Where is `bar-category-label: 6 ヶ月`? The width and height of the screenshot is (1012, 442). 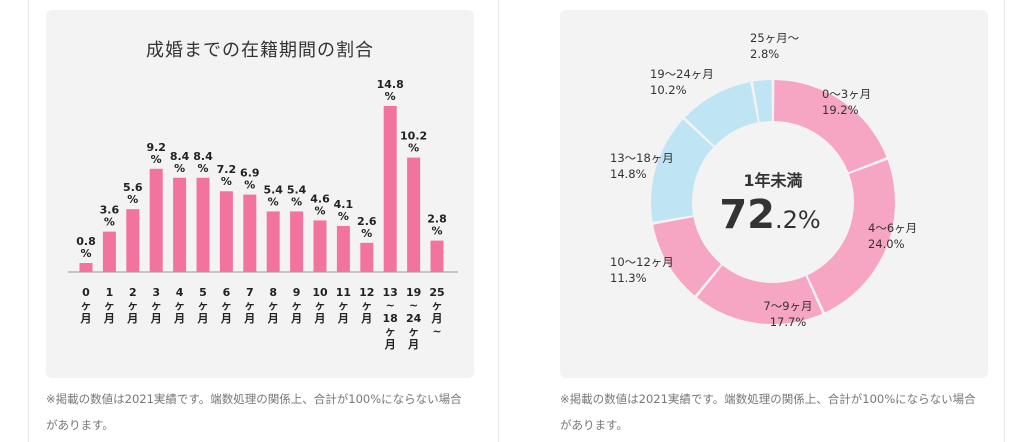 bar-category-label: 6 ヶ月 is located at coordinates (226, 305).